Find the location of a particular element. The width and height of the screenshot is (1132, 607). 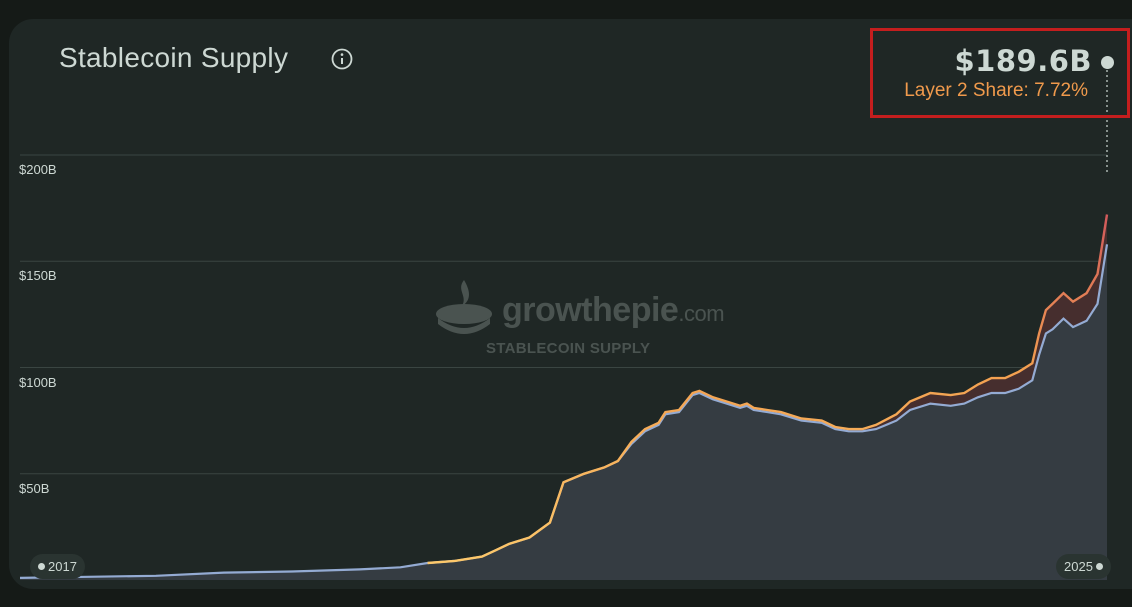

total-value: $189.6B is located at coordinates (1023, 61).